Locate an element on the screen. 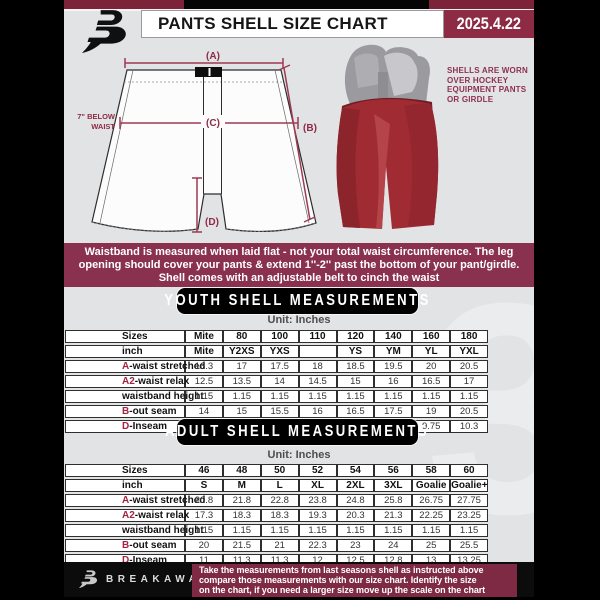  table-cell: 20.8 is located at coordinates (204, 500).